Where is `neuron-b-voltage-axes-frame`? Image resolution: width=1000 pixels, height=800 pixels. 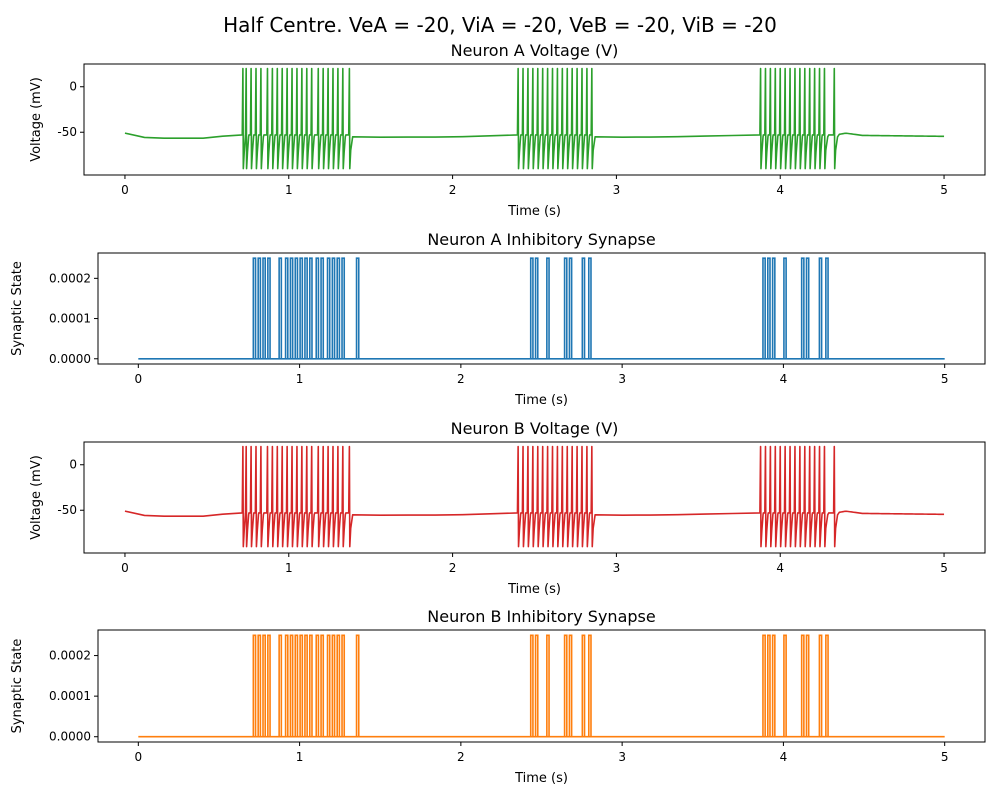
neuron-b-voltage-axes-frame is located at coordinates (534, 497).